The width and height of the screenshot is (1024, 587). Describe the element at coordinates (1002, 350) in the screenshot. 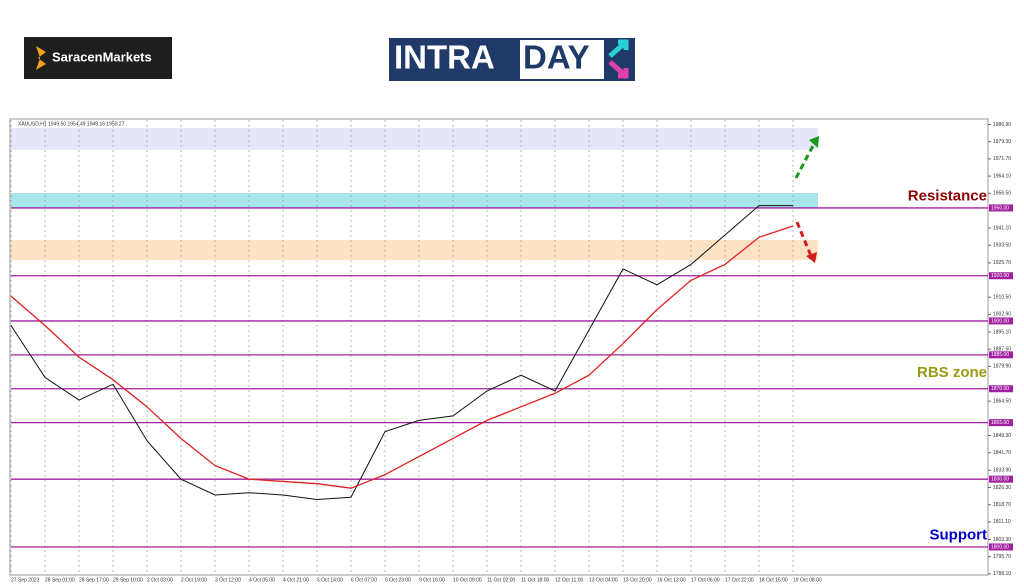

I see `y-tick-label: 1887.50` at that location.